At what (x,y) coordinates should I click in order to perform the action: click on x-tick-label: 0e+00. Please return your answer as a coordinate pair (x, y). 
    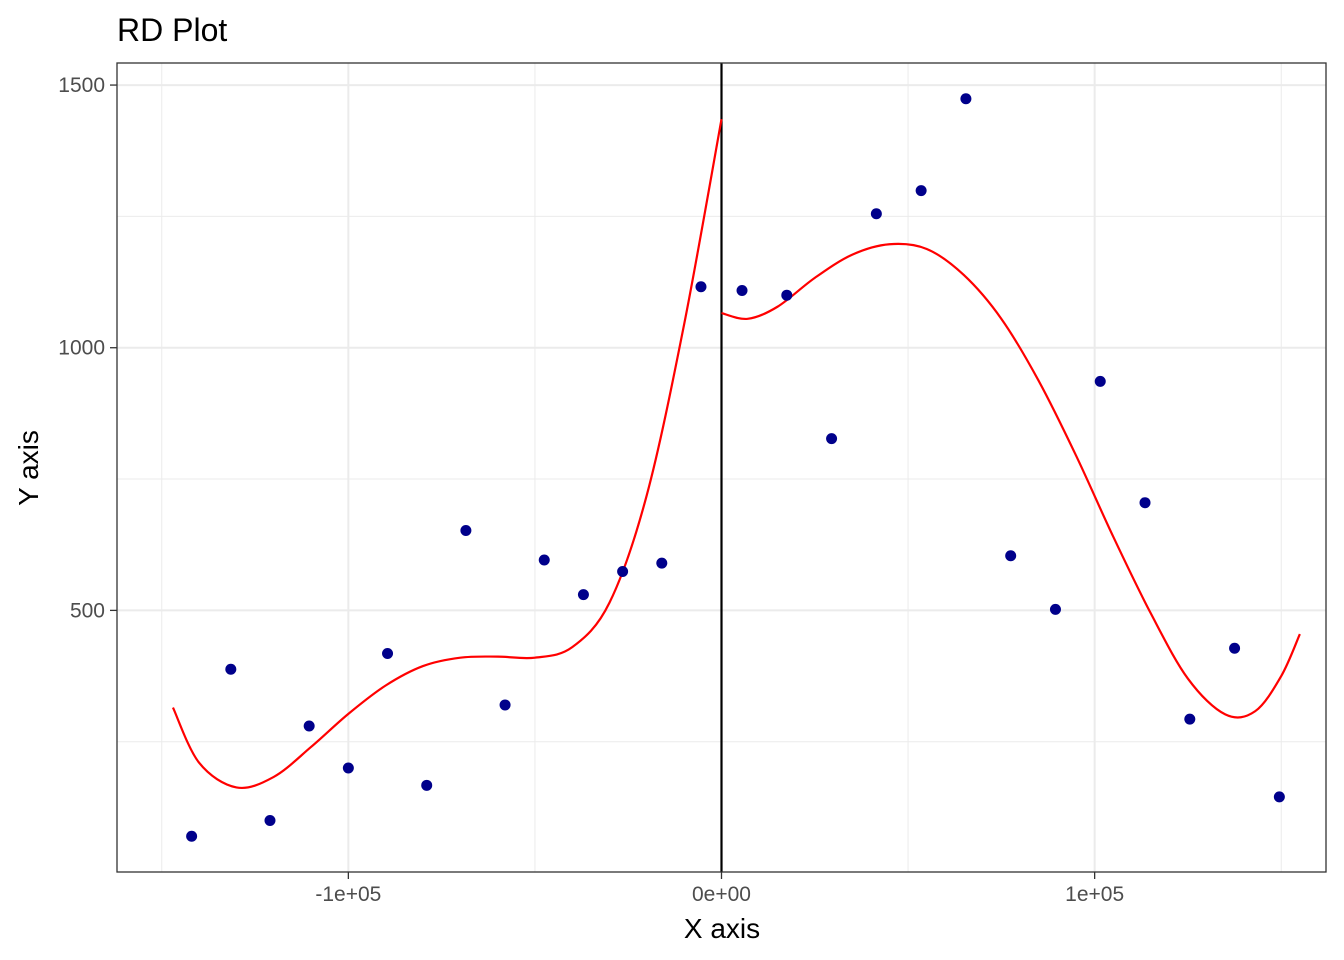
    Looking at the image, I should click on (721, 894).